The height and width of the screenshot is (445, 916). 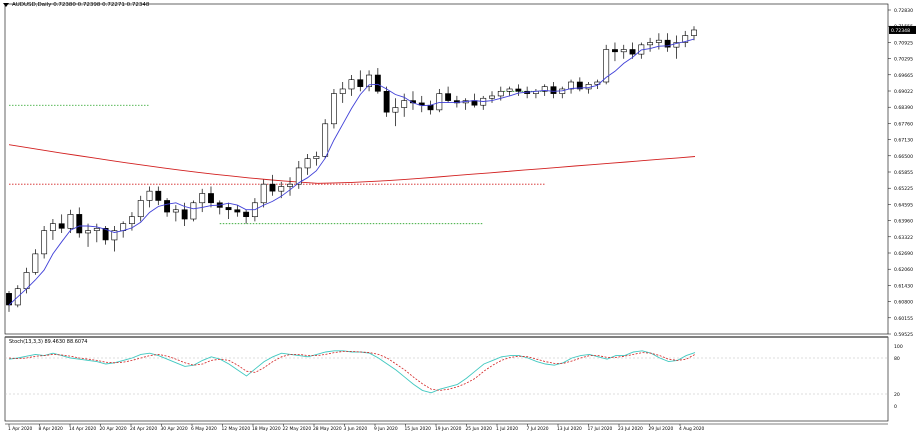 What do you see at coordinates (20, 429) in the screenshot?
I see `x-tick-label: 1 Apr 2020` at bounding box center [20, 429].